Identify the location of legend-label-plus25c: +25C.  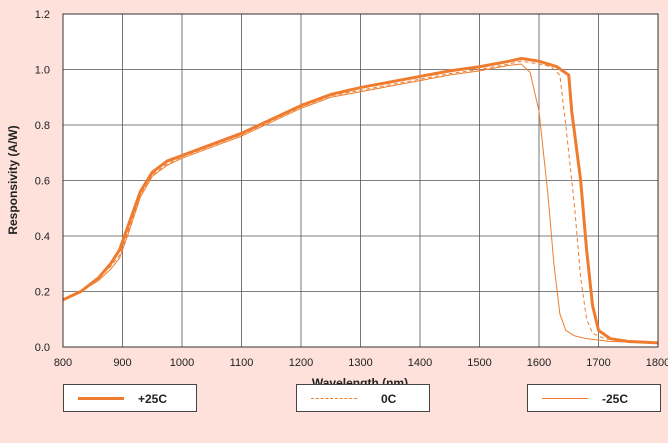
(153, 399).